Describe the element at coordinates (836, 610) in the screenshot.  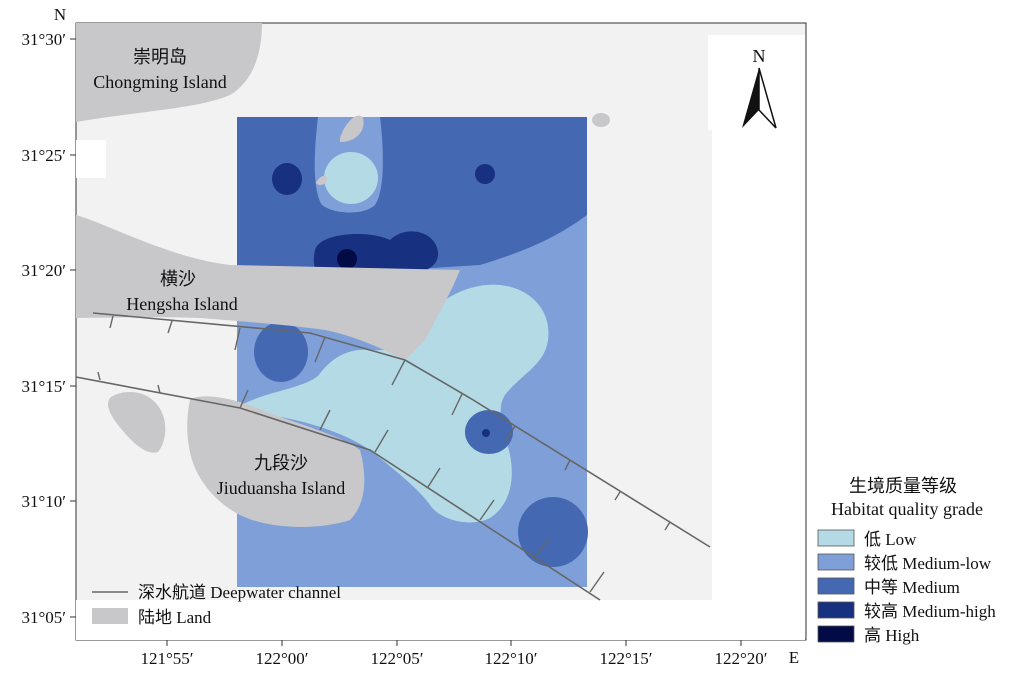
I see `legend-swatch-medium-high` at that location.